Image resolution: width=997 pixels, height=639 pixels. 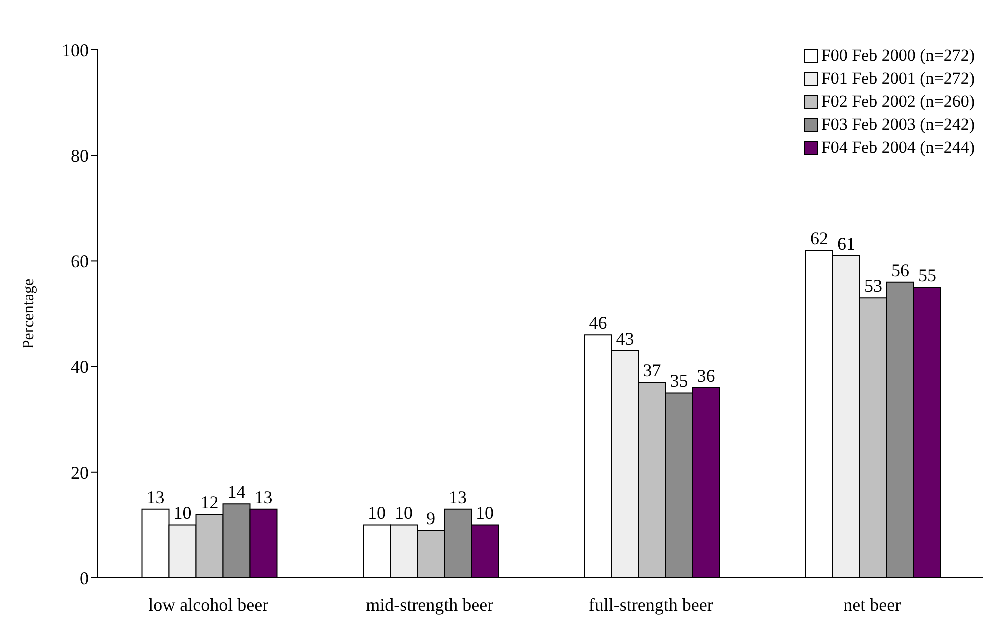 I want to click on legend-label: F04 Feb 2004 (n=244), so click(x=898, y=148).